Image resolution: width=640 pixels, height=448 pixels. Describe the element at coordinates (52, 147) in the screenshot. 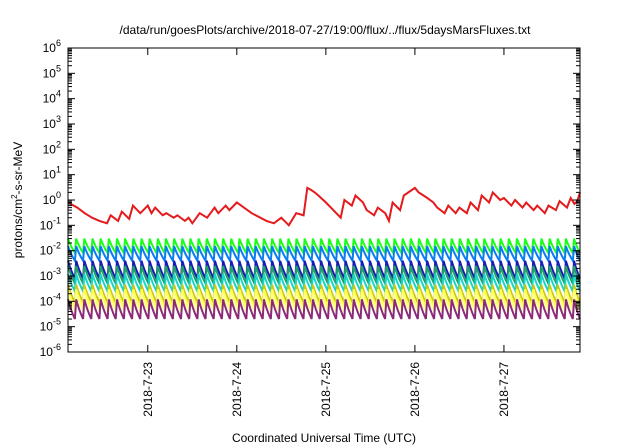

I see `y-tick-label: 10²` at that location.